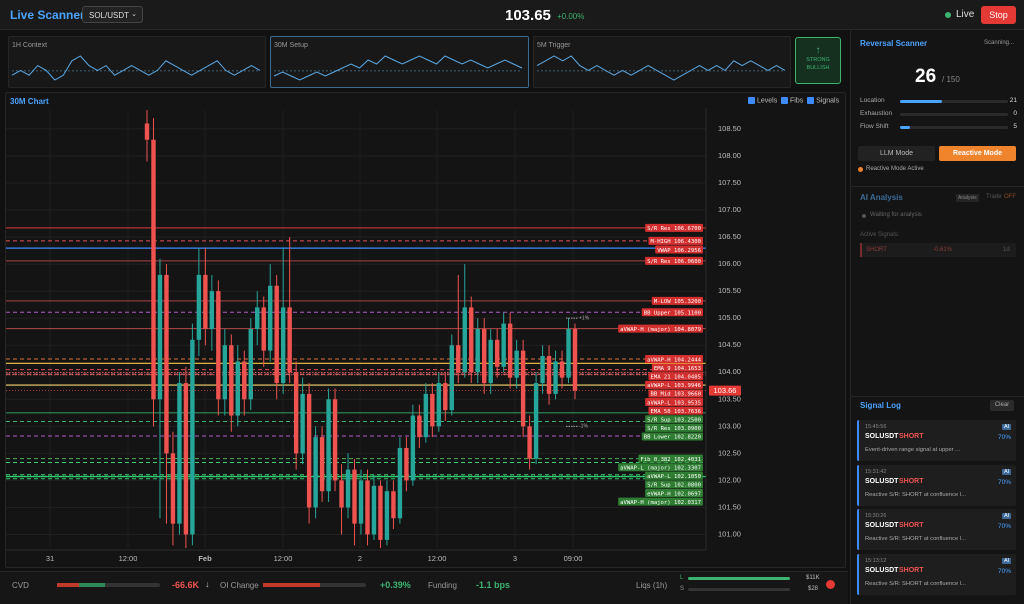 This screenshot has height=604, width=1024. What do you see at coordinates (92, 585) in the screenshot?
I see `gauge-green` at bounding box center [92, 585].